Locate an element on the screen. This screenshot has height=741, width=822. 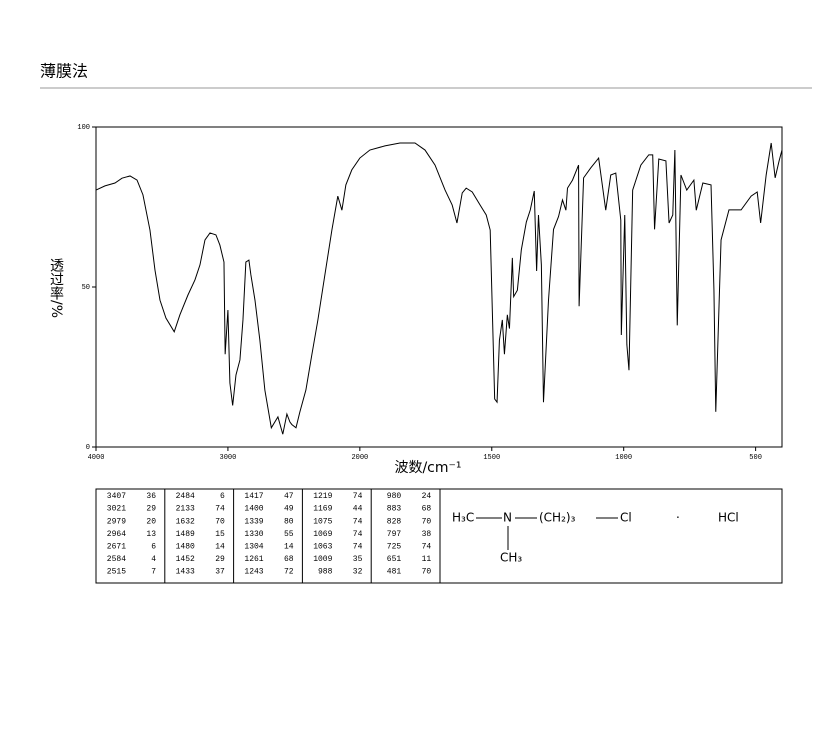
peak-transmittance: 35 is located at coordinates (358, 559).